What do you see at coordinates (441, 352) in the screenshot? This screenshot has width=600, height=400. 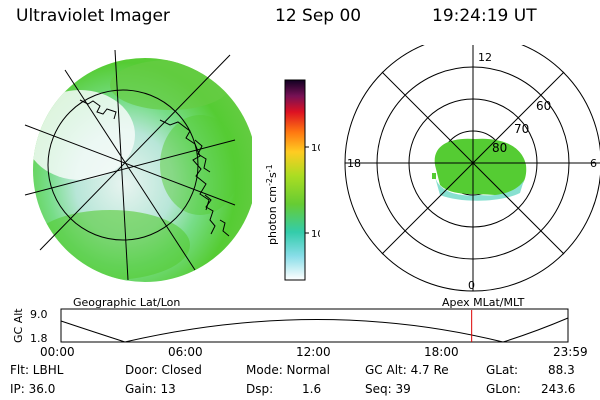 I see `x-tick-1800: 18:00` at bounding box center [441, 352].